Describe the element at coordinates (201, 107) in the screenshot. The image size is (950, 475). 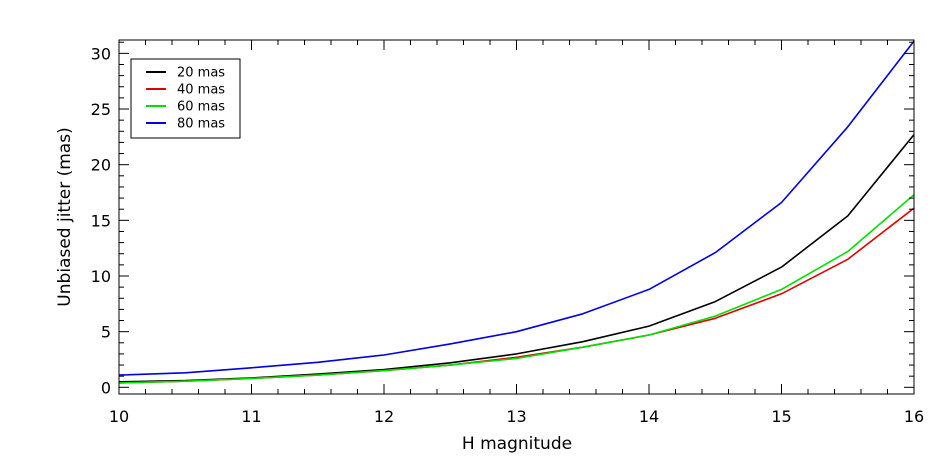
I see `legend-label: 60 mas` at that location.